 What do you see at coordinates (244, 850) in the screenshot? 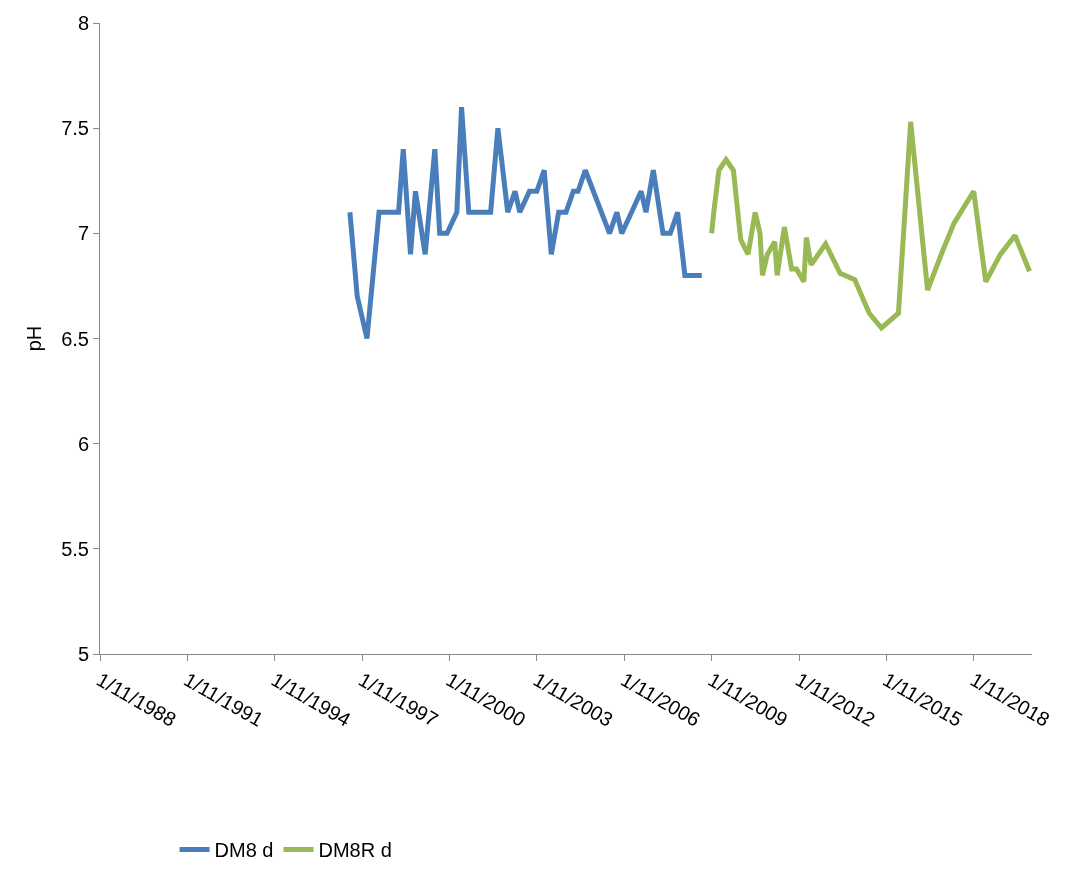
I see `legend-label: DM8 d` at bounding box center [244, 850].